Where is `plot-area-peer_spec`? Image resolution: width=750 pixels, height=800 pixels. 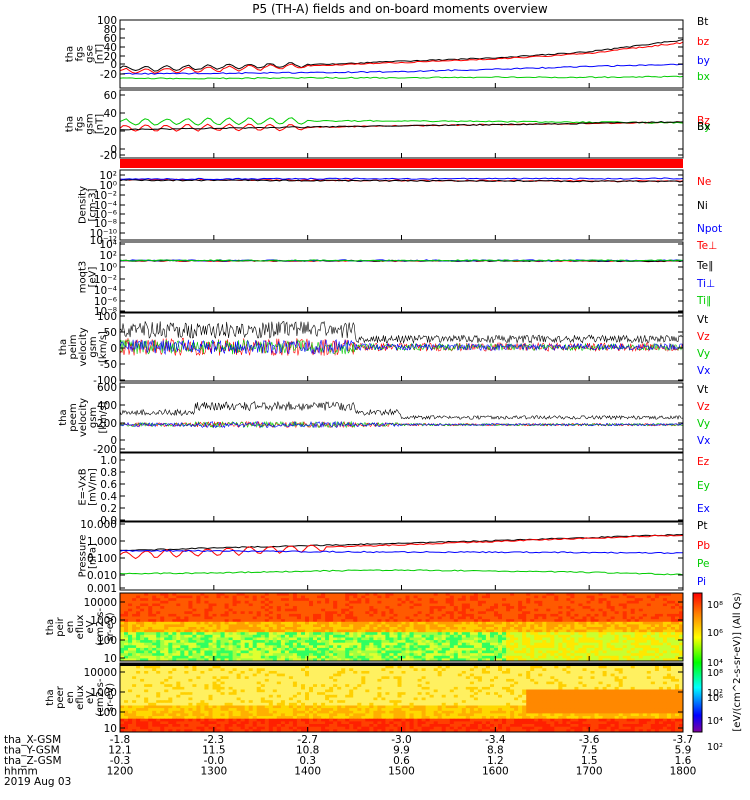 plot-area-peer_spec is located at coordinates (402, 698).